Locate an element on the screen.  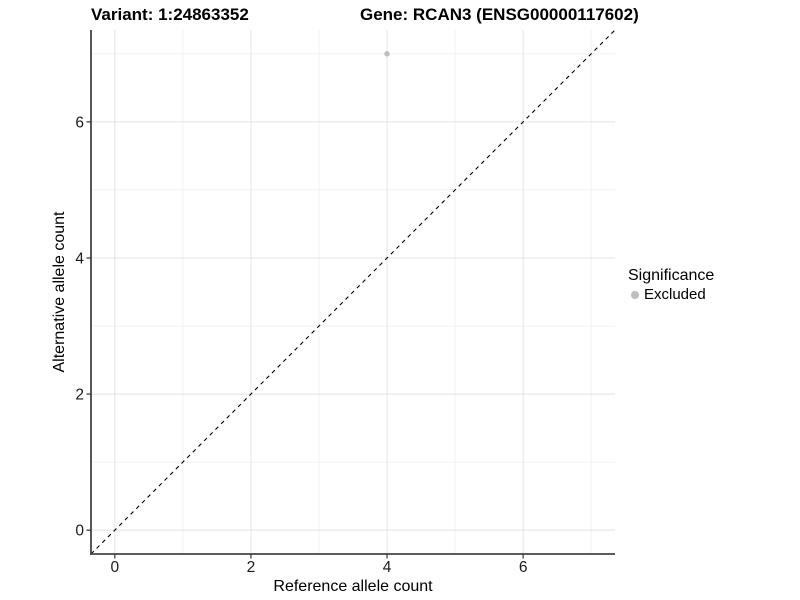
gene-title: Gene: RCAN3 (ENSG00000117602) is located at coordinates (499, 14).